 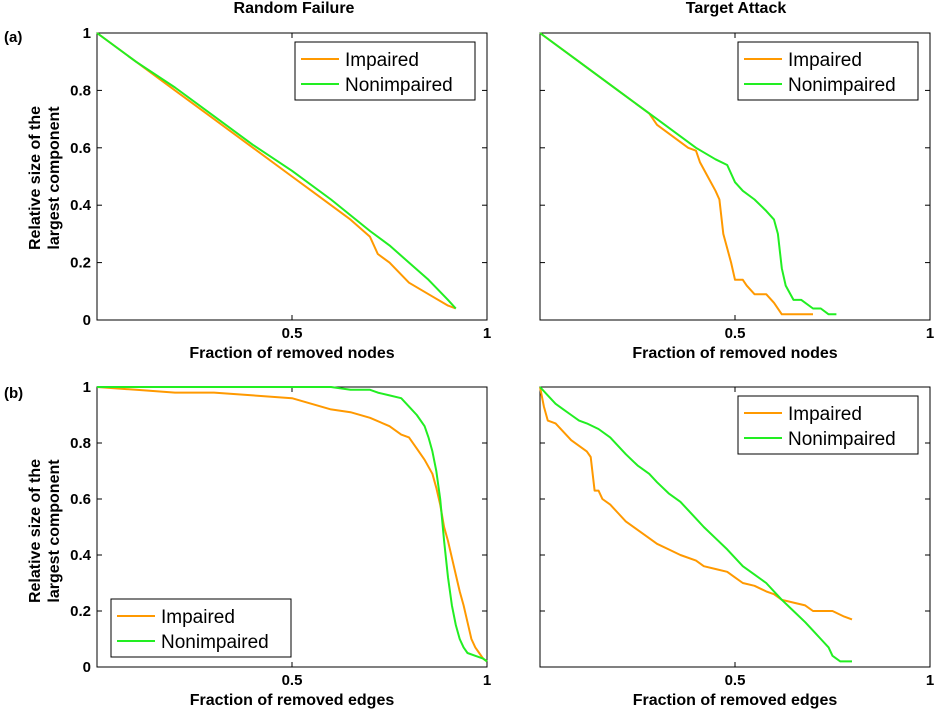 What do you see at coordinates (294, 8) in the screenshot?
I see `column-title-random-failure: Random Failure` at bounding box center [294, 8].